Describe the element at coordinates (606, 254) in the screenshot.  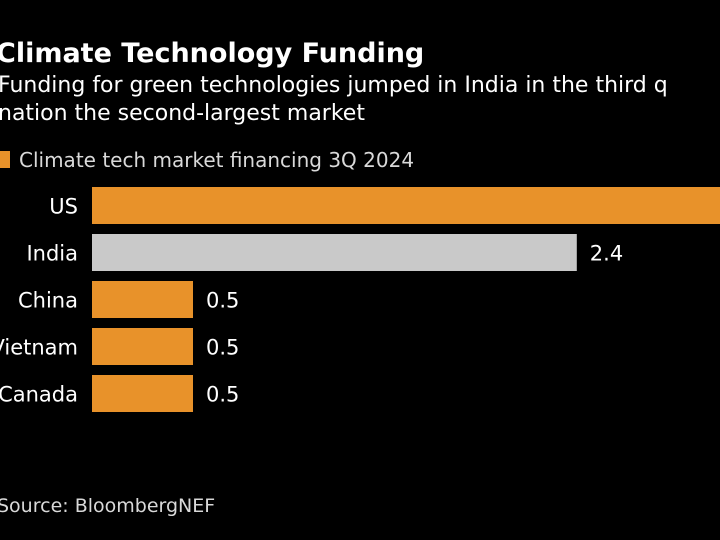
I see `value-label-india: 2.4` at that location.